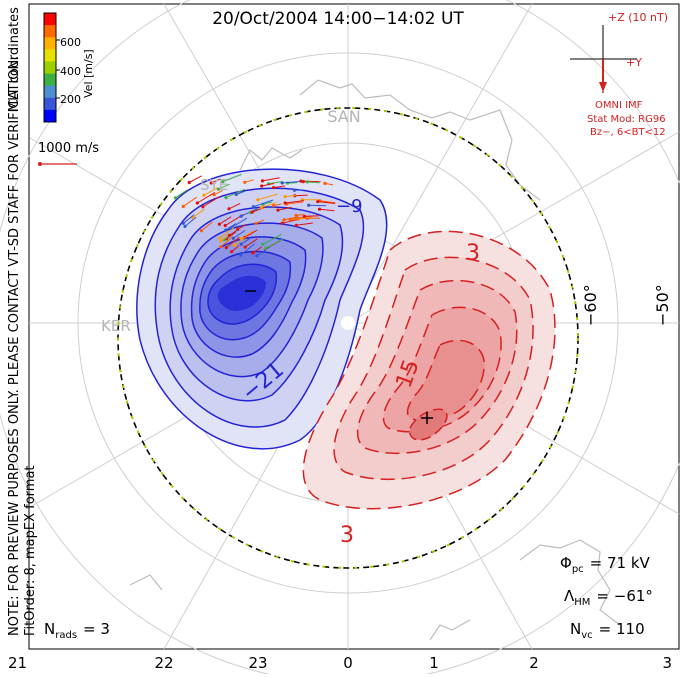 The width and height of the screenshot is (680, 678). I want to click on imf-omni: OMNI IMF, so click(619, 105).